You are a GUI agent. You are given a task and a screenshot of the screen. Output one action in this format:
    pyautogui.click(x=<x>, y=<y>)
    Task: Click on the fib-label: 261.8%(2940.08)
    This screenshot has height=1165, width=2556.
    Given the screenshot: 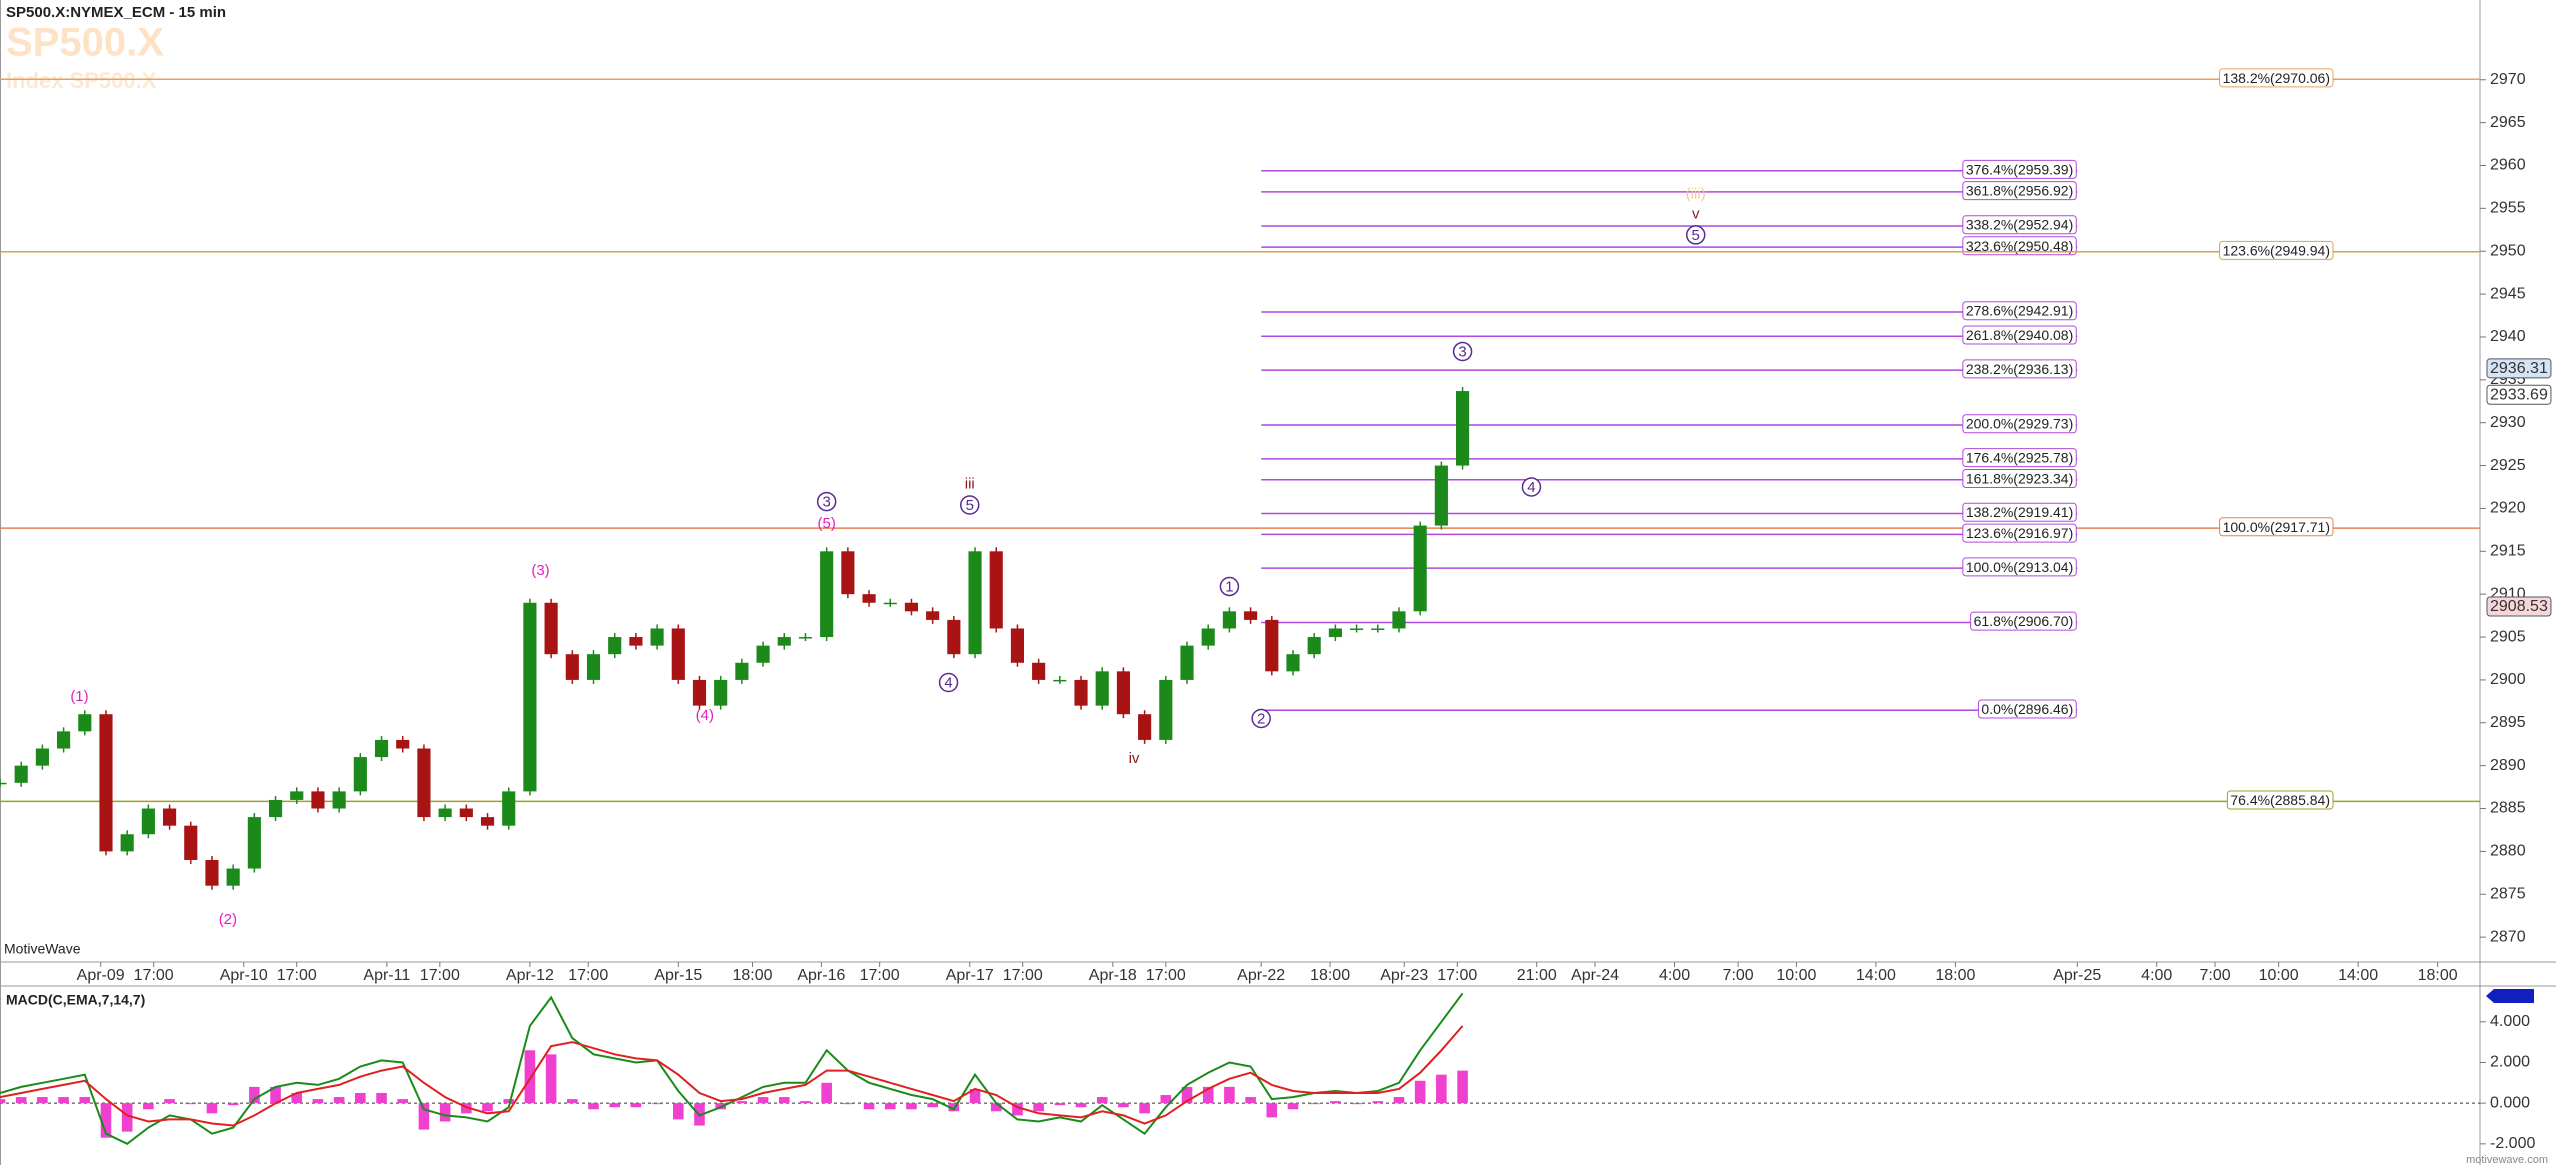 What is the action you would take?
    pyautogui.click(x=2019, y=335)
    